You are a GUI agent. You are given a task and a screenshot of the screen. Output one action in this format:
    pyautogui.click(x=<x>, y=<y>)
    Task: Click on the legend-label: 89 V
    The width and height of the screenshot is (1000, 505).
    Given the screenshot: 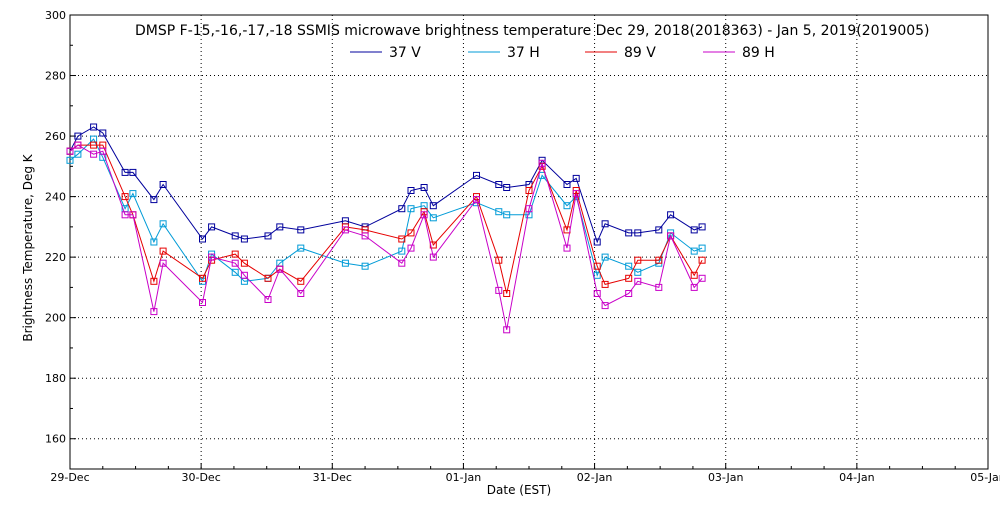 What is the action you would take?
    pyautogui.click(x=640, y=53)
    